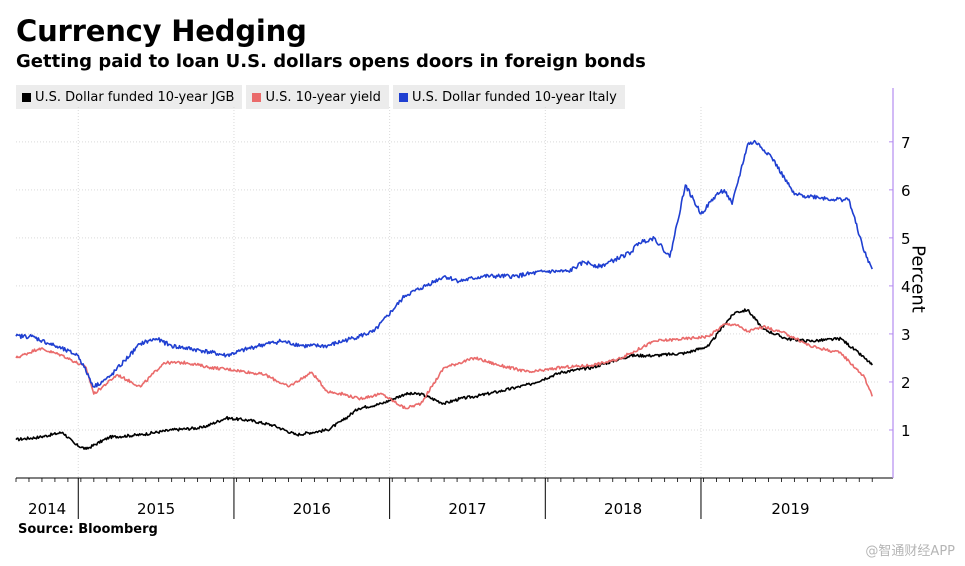 This screenshot has width=965, height=566. What do you see at coordinates (790, 509) in the screenshot?
I see `x-tick-label: 2019` at bounding box center [790, 509].